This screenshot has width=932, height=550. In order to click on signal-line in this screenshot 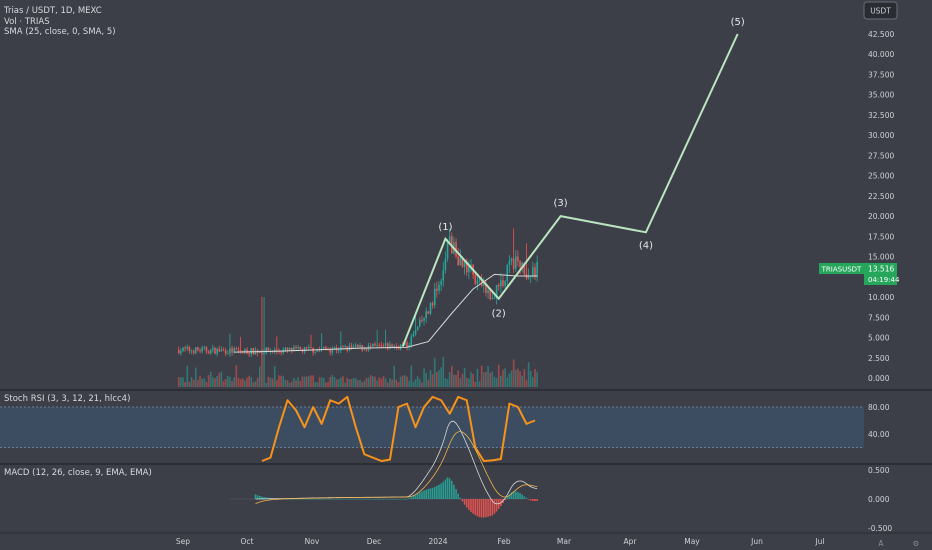, I will do `click(396, 468)`.